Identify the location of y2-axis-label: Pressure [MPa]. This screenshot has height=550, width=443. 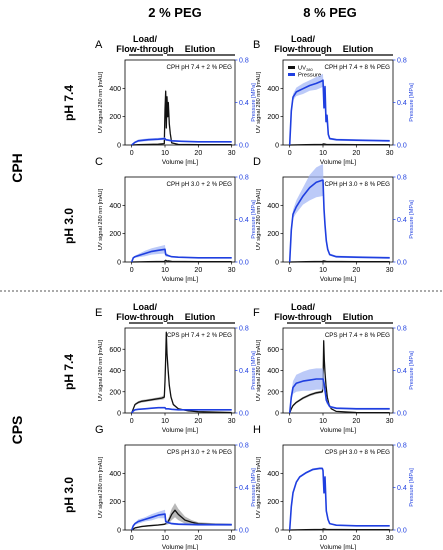
(412, 487).